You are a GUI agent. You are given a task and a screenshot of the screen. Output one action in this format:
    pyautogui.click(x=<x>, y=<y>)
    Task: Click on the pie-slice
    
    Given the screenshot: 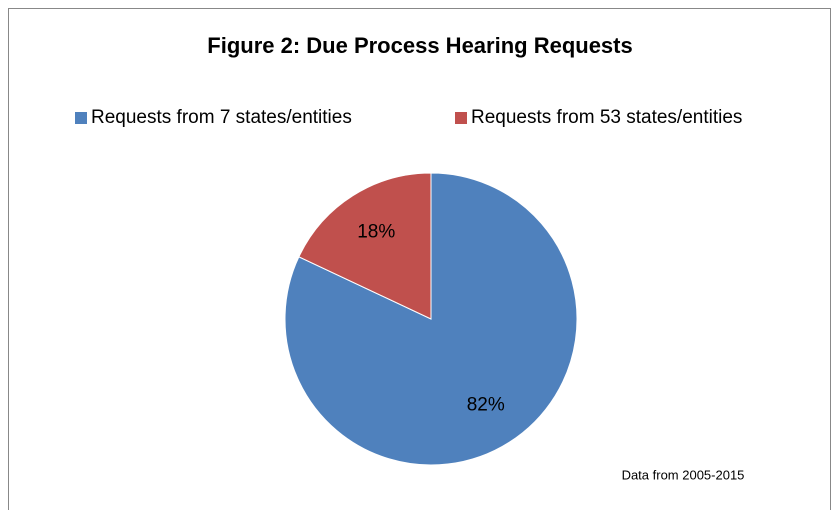 What is the action you would take?
    pyautogui.click(x=365, y=246)
    